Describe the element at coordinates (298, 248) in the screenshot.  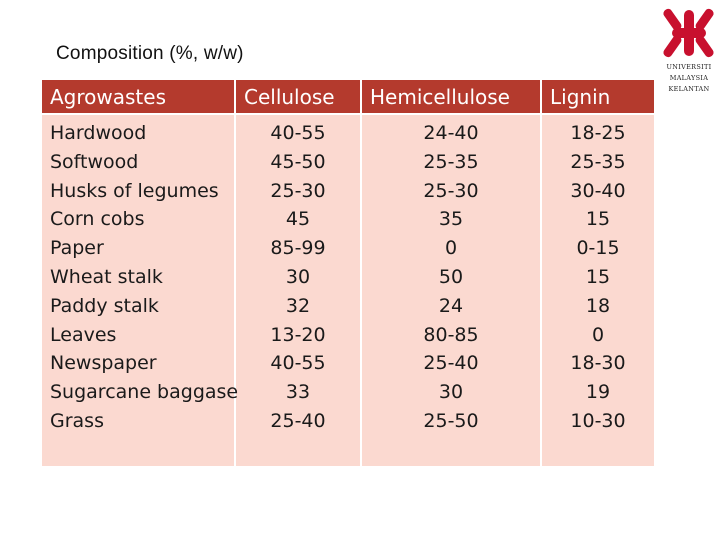
I see `cellulose-value: 85-99` at that location.